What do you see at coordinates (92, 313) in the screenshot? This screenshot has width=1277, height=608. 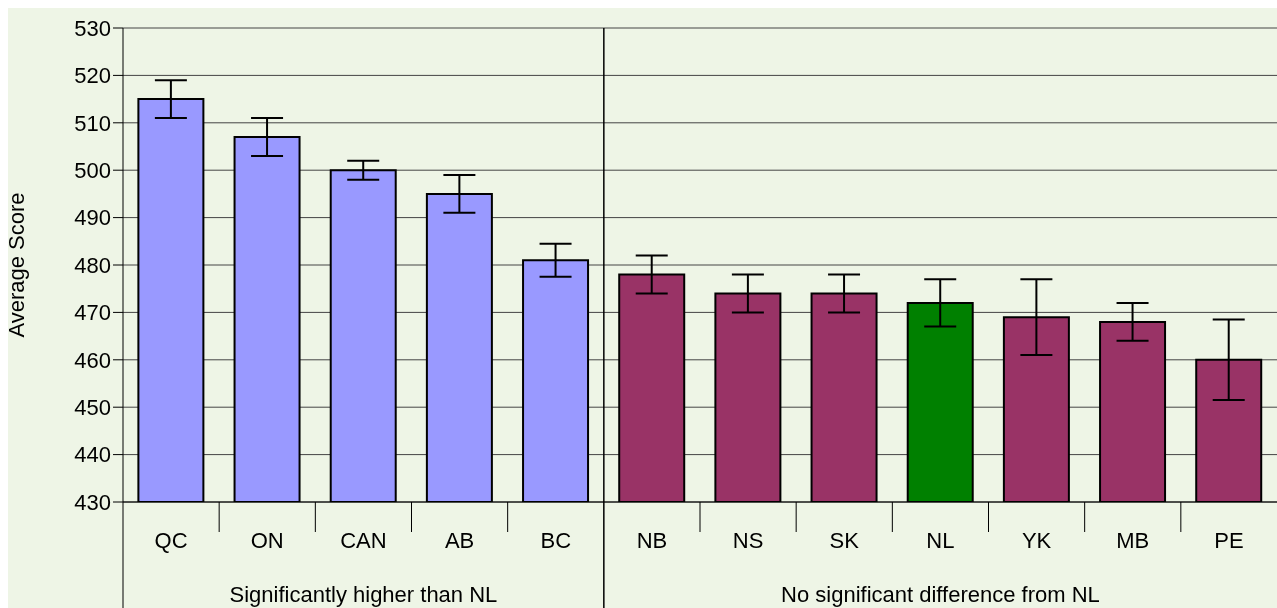 I see `y-tick-label: 470` at bounding box center [92, 313].